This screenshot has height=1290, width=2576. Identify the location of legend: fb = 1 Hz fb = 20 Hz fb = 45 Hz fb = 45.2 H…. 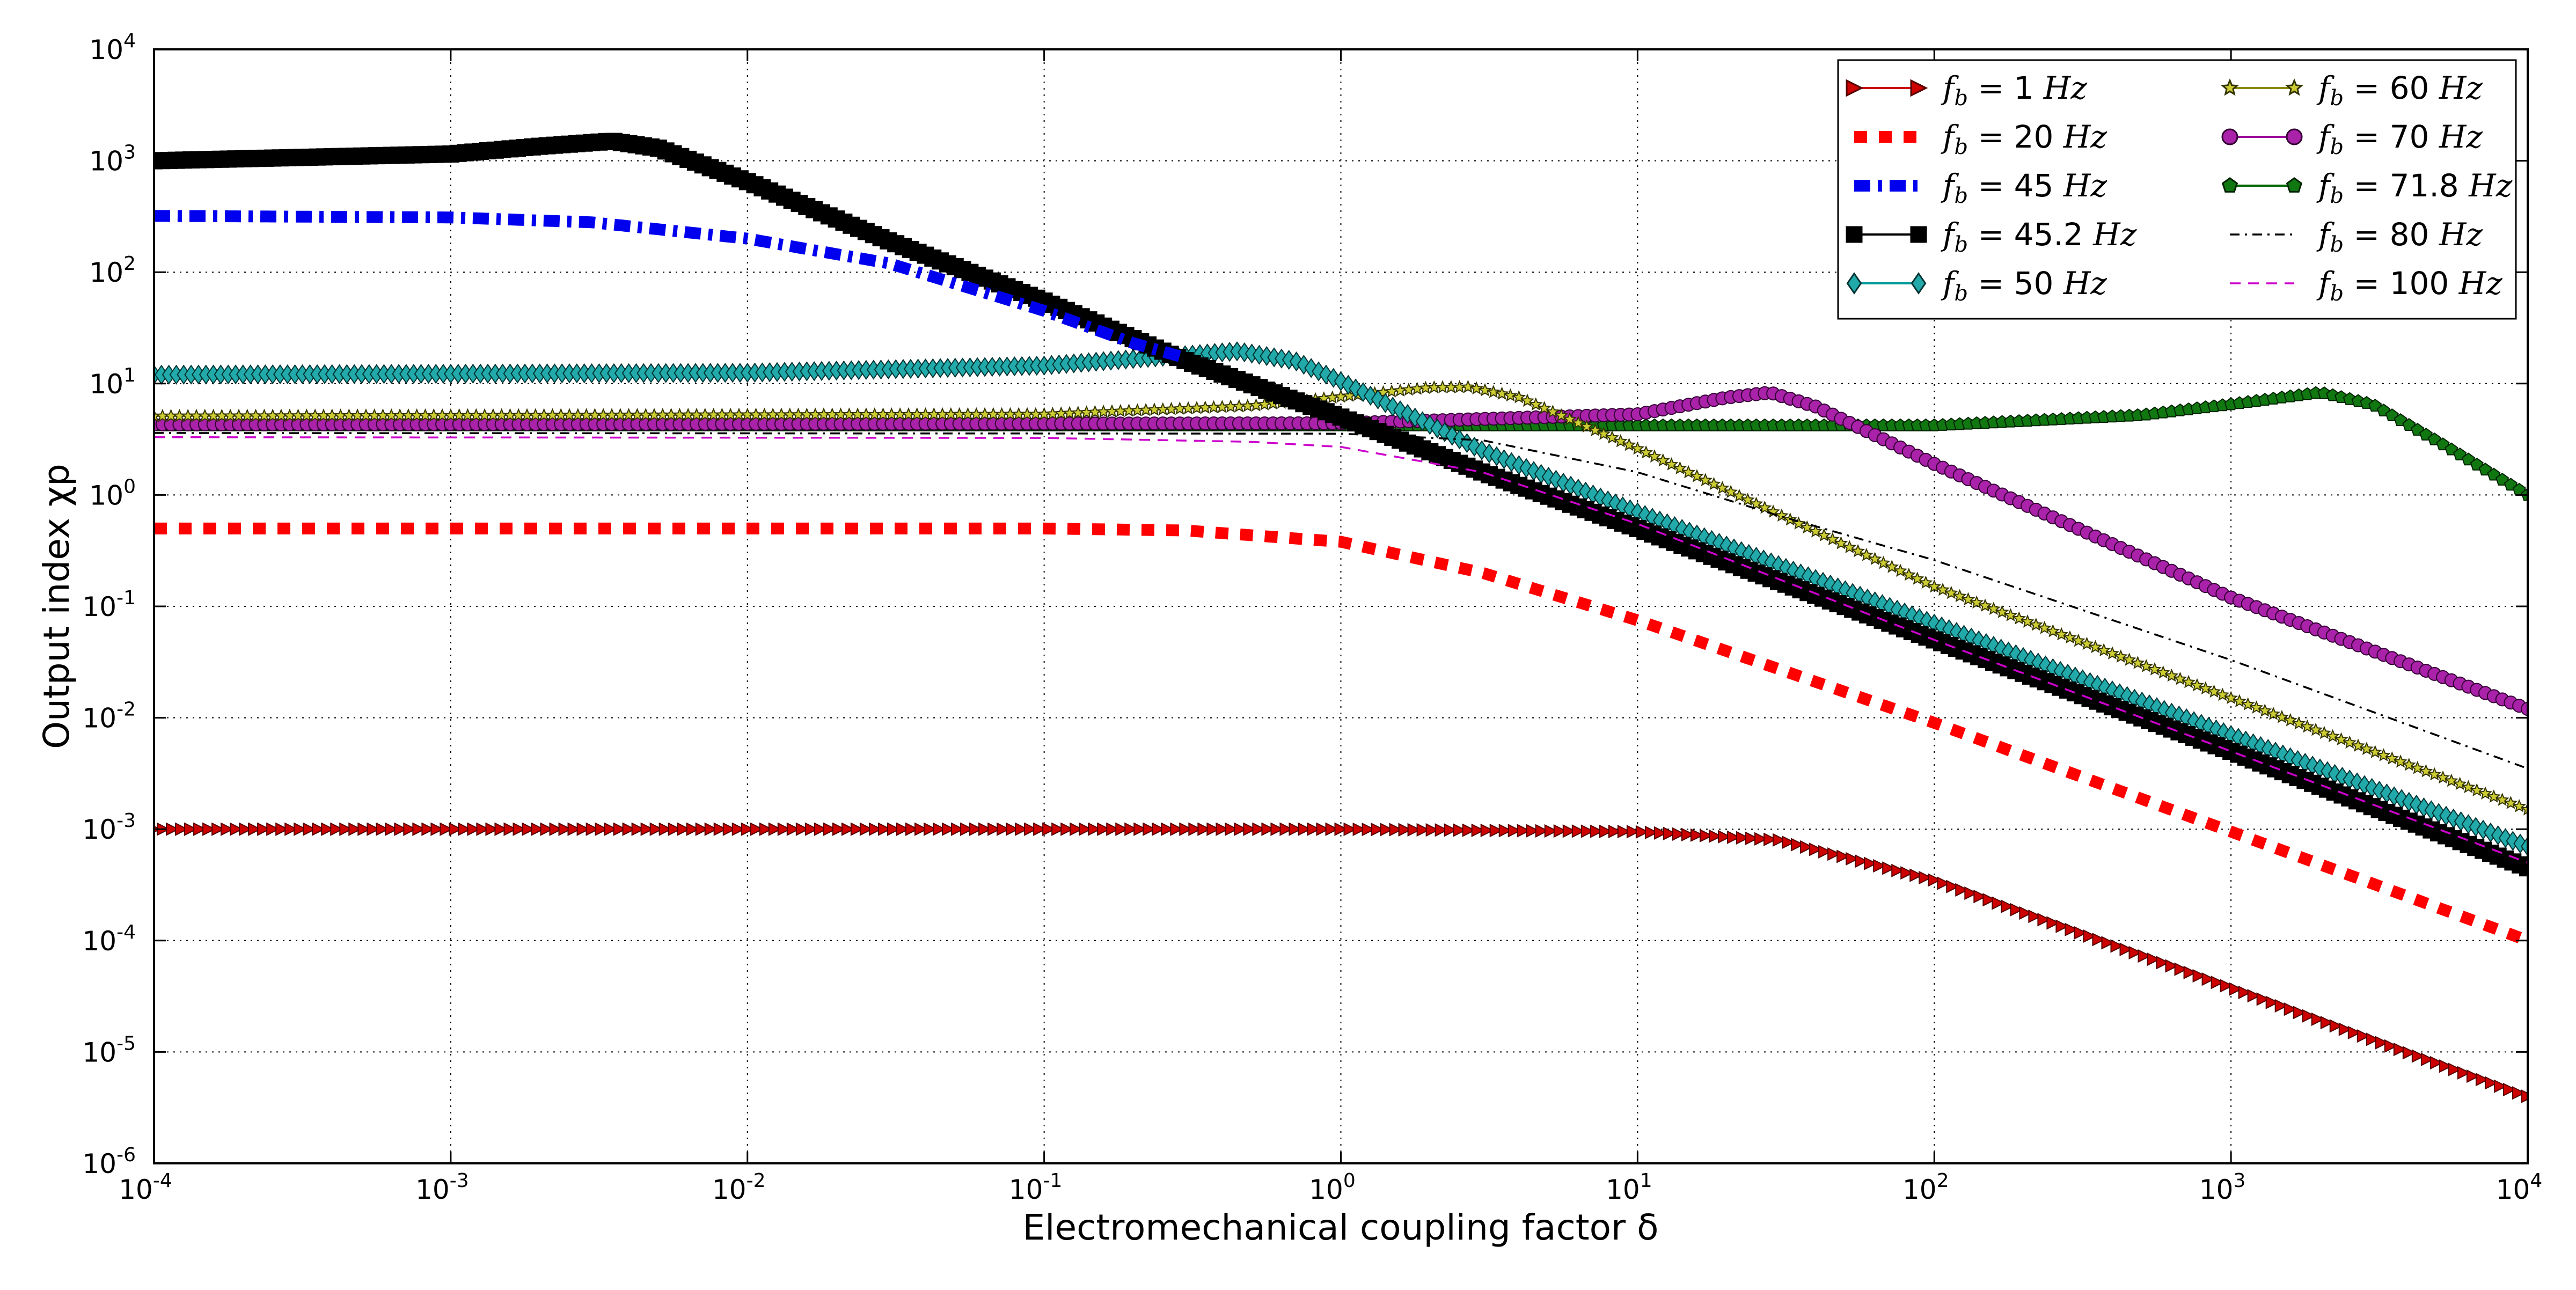
(2177, 189).